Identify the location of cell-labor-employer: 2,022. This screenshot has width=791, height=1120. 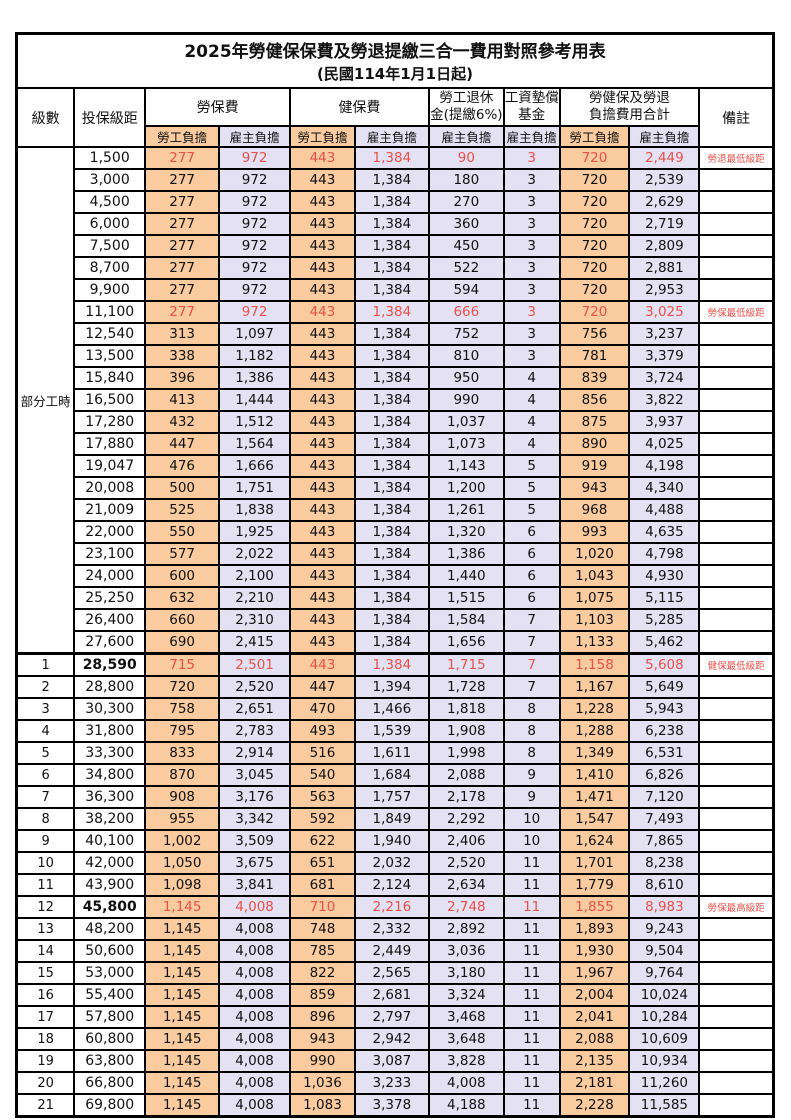
(255, 554).